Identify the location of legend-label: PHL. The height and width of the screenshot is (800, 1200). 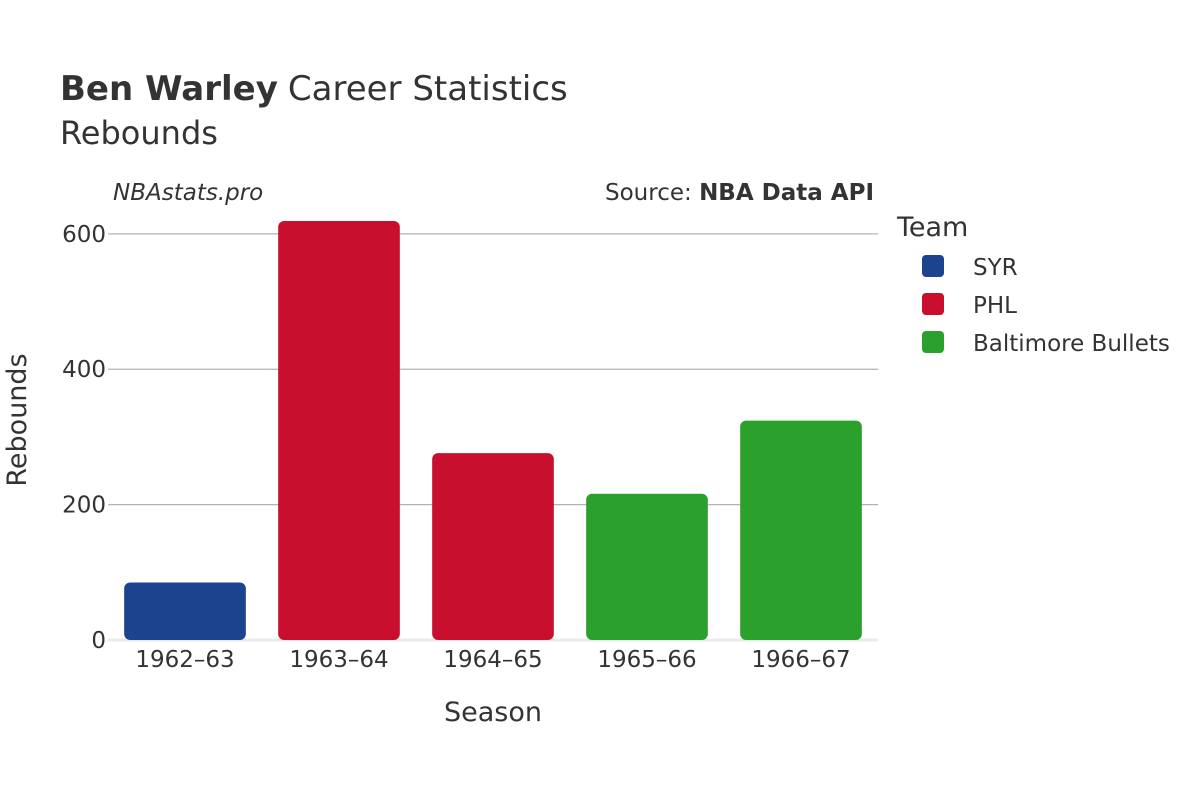
(995, 306).